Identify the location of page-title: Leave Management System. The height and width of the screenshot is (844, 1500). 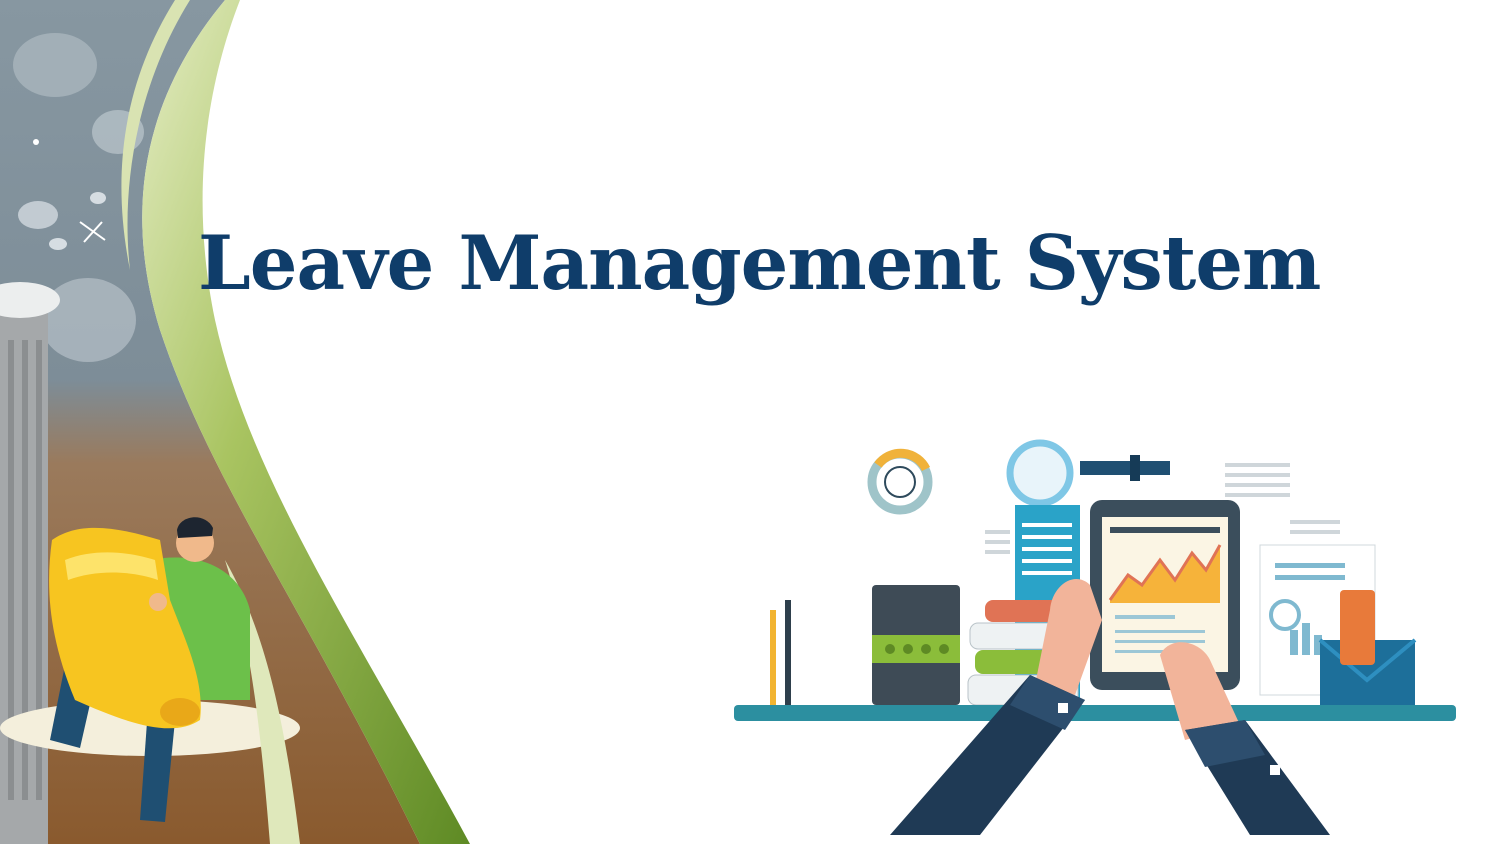
(759, 263).